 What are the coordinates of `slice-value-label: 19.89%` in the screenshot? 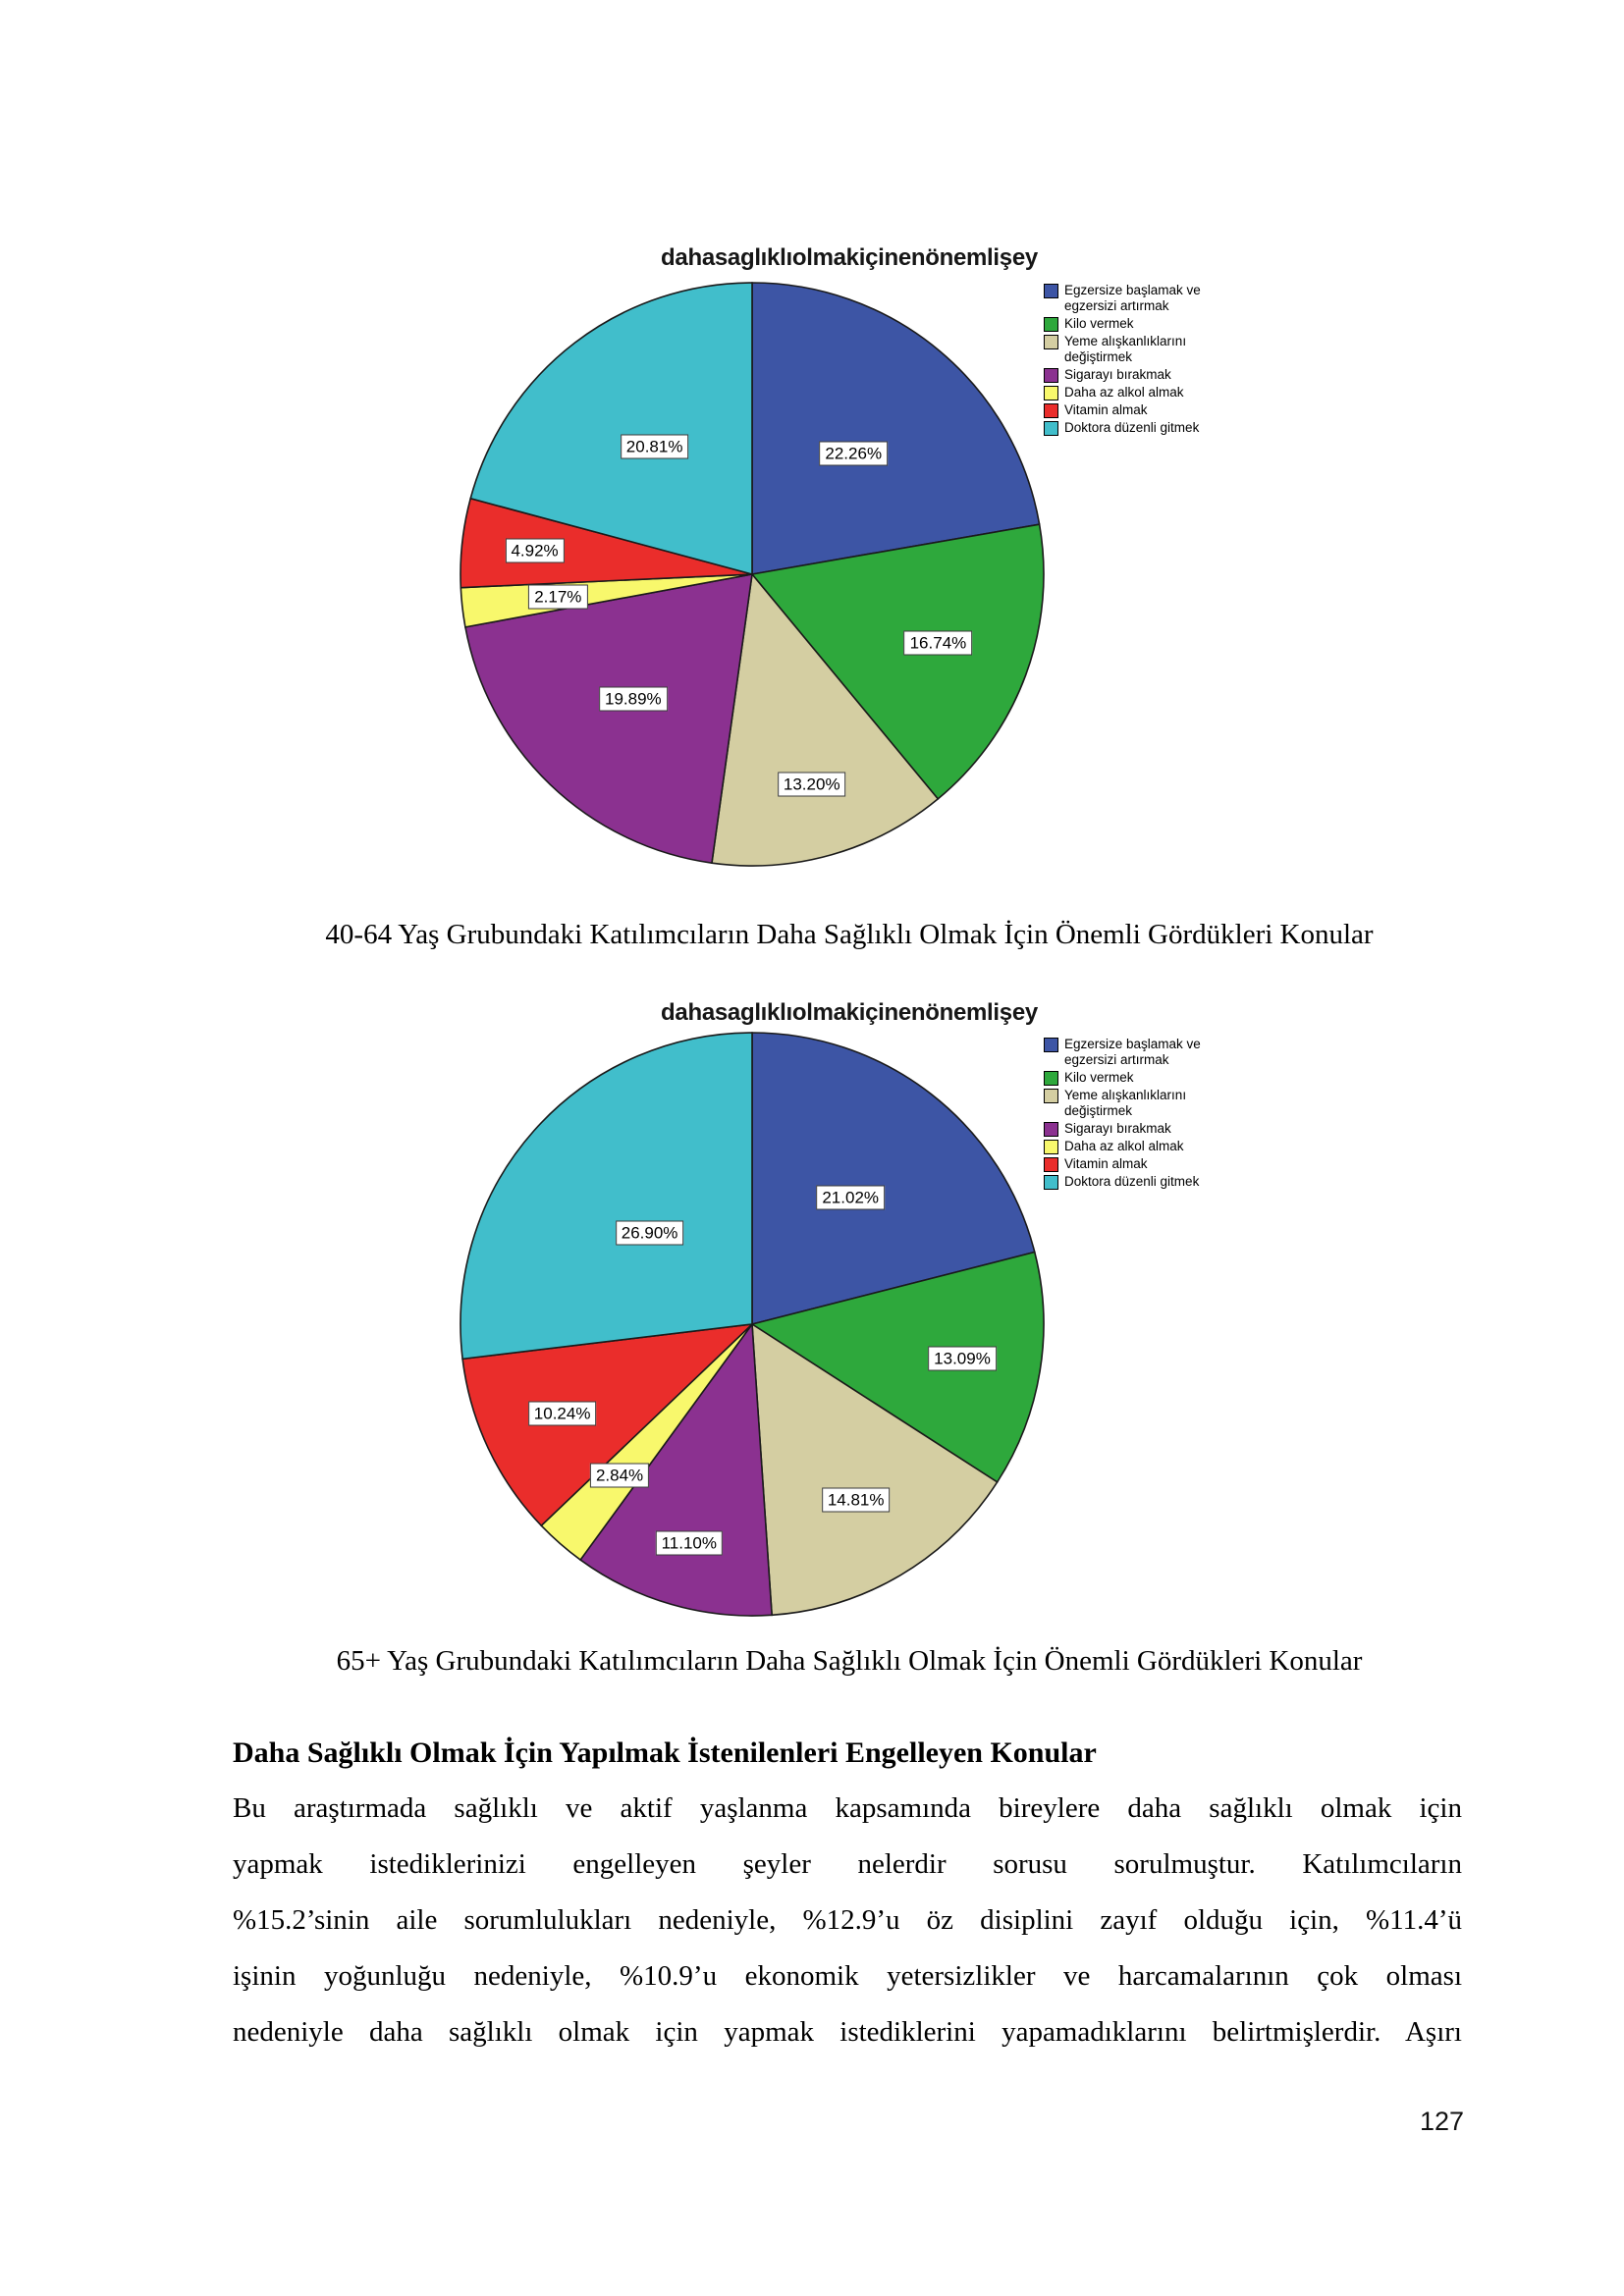 It's located at (633, 699).